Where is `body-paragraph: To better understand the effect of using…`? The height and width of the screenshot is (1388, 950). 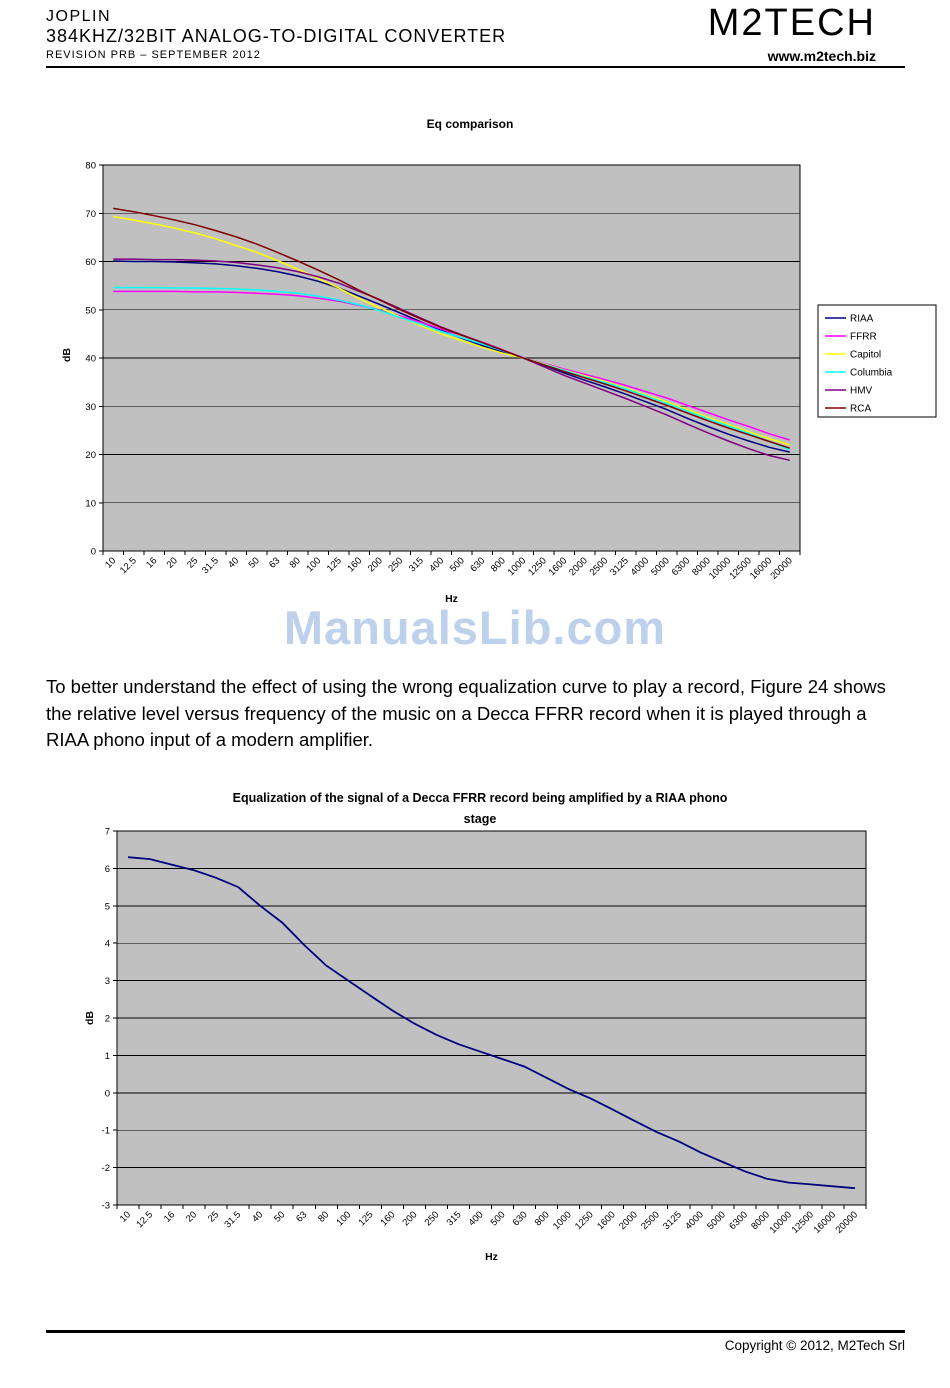 body-paragraph: To better understand the effect of using… is located at coordinates (466, 713).